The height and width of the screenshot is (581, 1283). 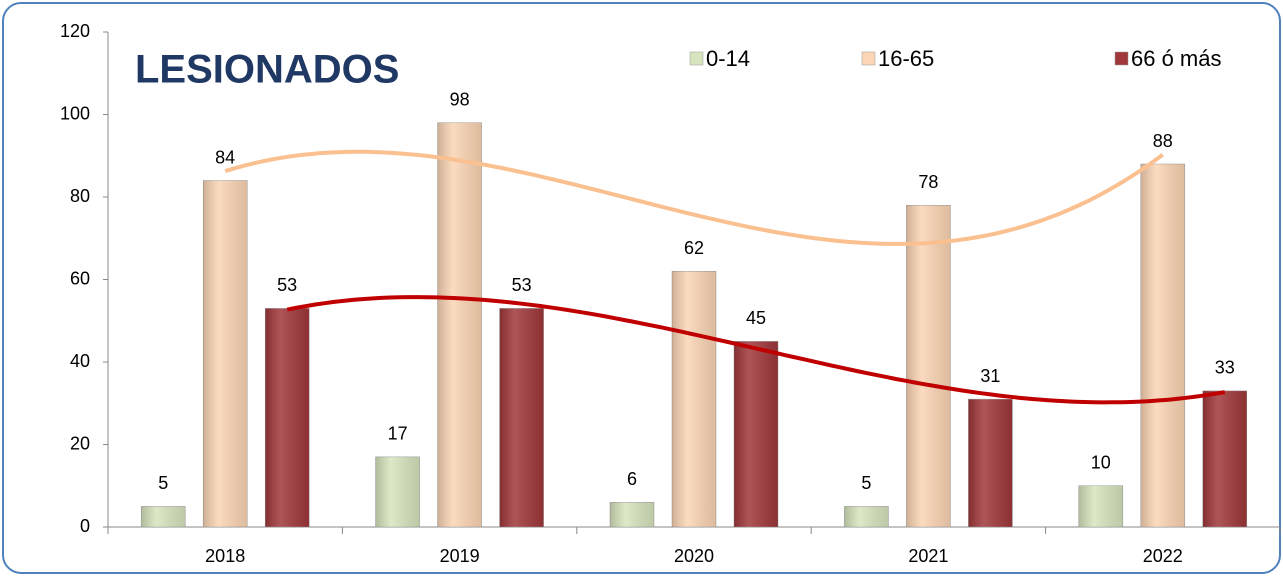 I want to click on x-tick-label: 2021, so click(x=928, y=556).